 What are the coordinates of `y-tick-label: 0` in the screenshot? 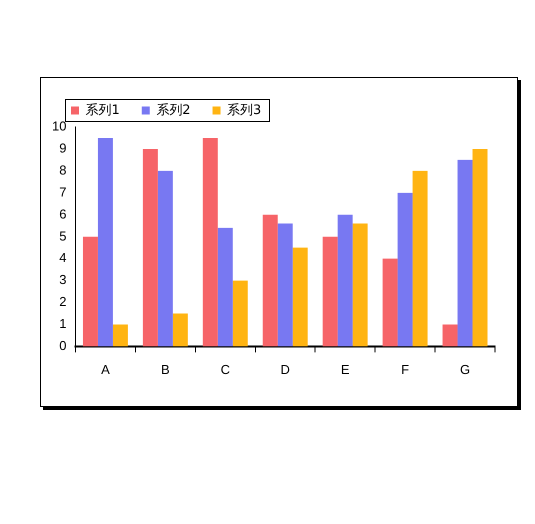 It's located at (62, 345).